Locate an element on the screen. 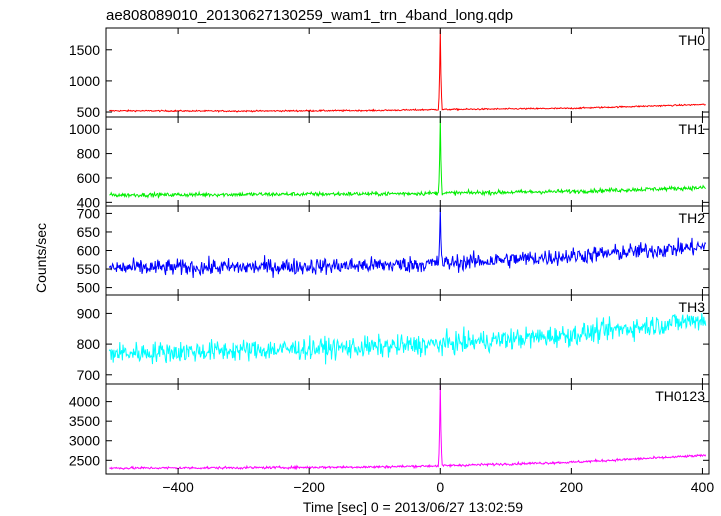 Image resolution: width=721 pixels, height=516 pixels. x-tick-label: 400 is located at coordinates (703, 487).